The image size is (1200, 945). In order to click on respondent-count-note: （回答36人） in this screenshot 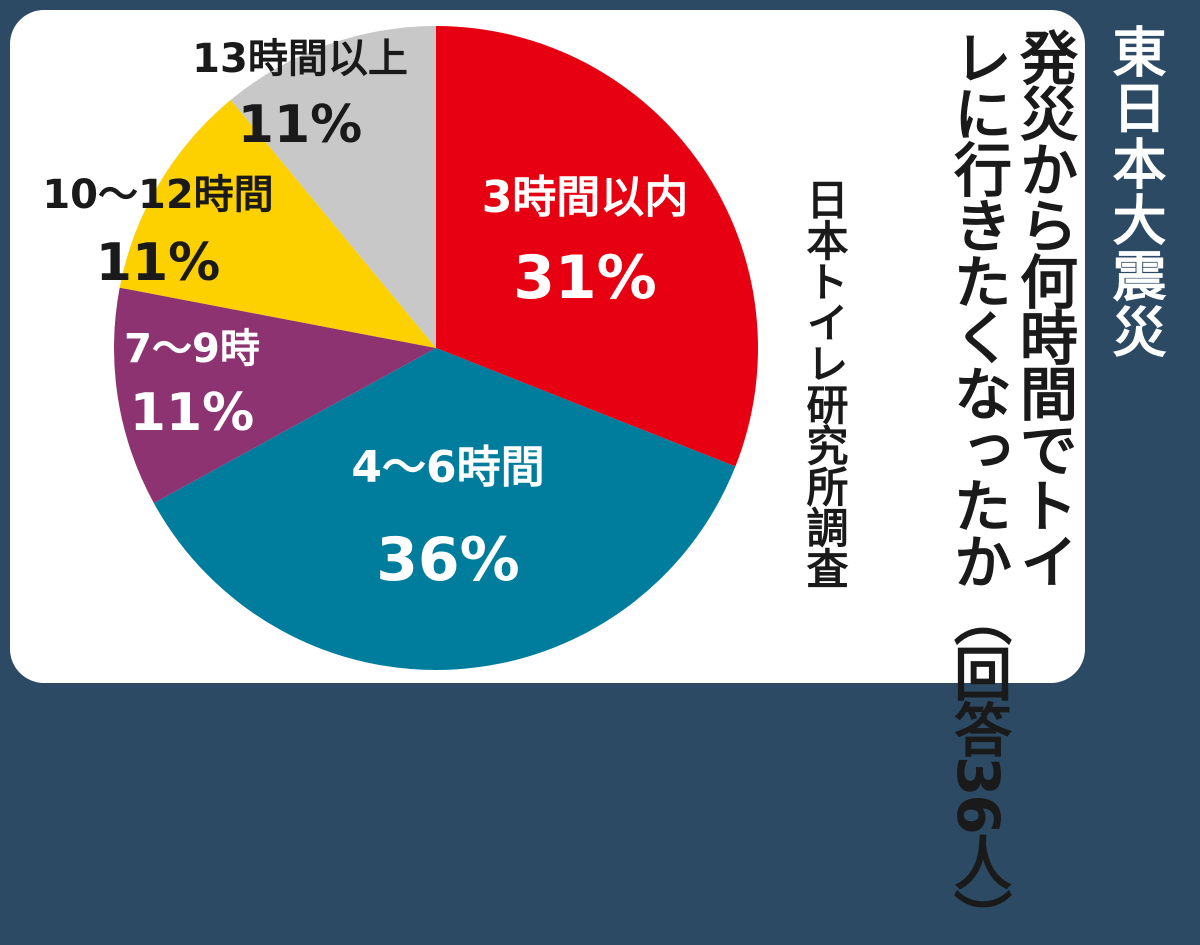, I will do `click(978, 766)`.